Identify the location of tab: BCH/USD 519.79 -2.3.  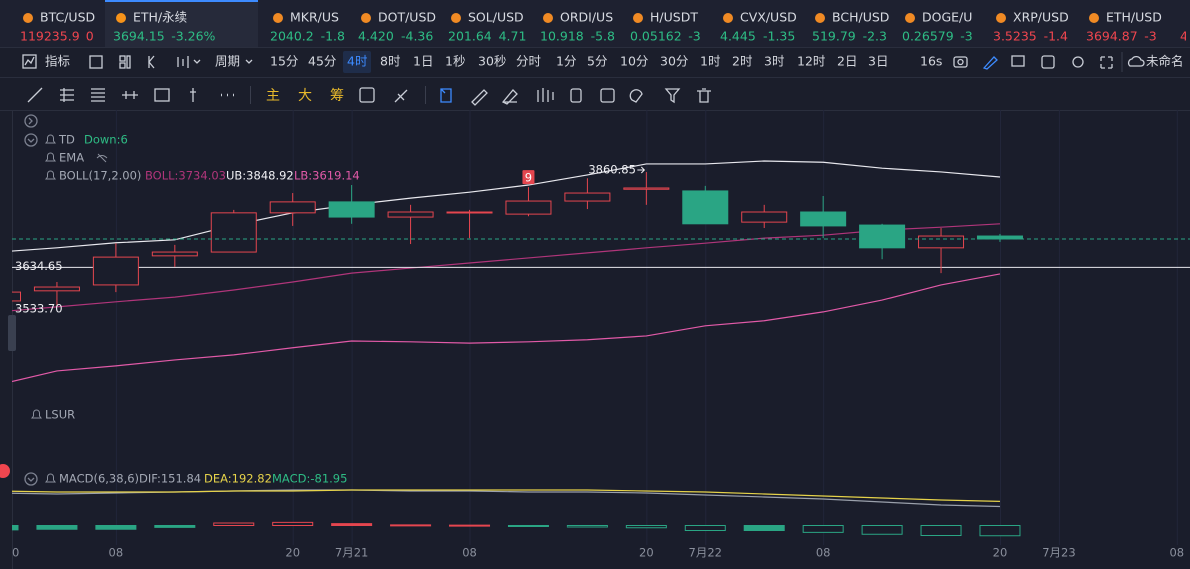
(850, 27).